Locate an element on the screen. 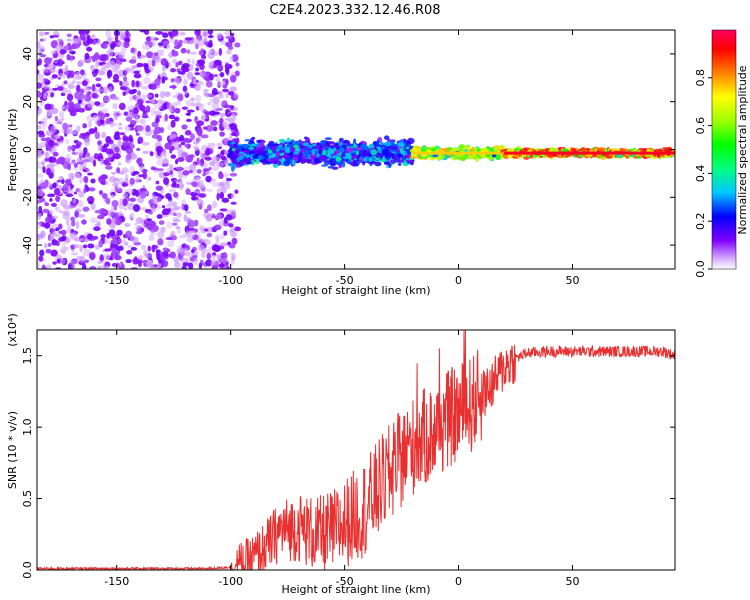  y-tick-label: 0.0 is located at coordinates (27, 570).